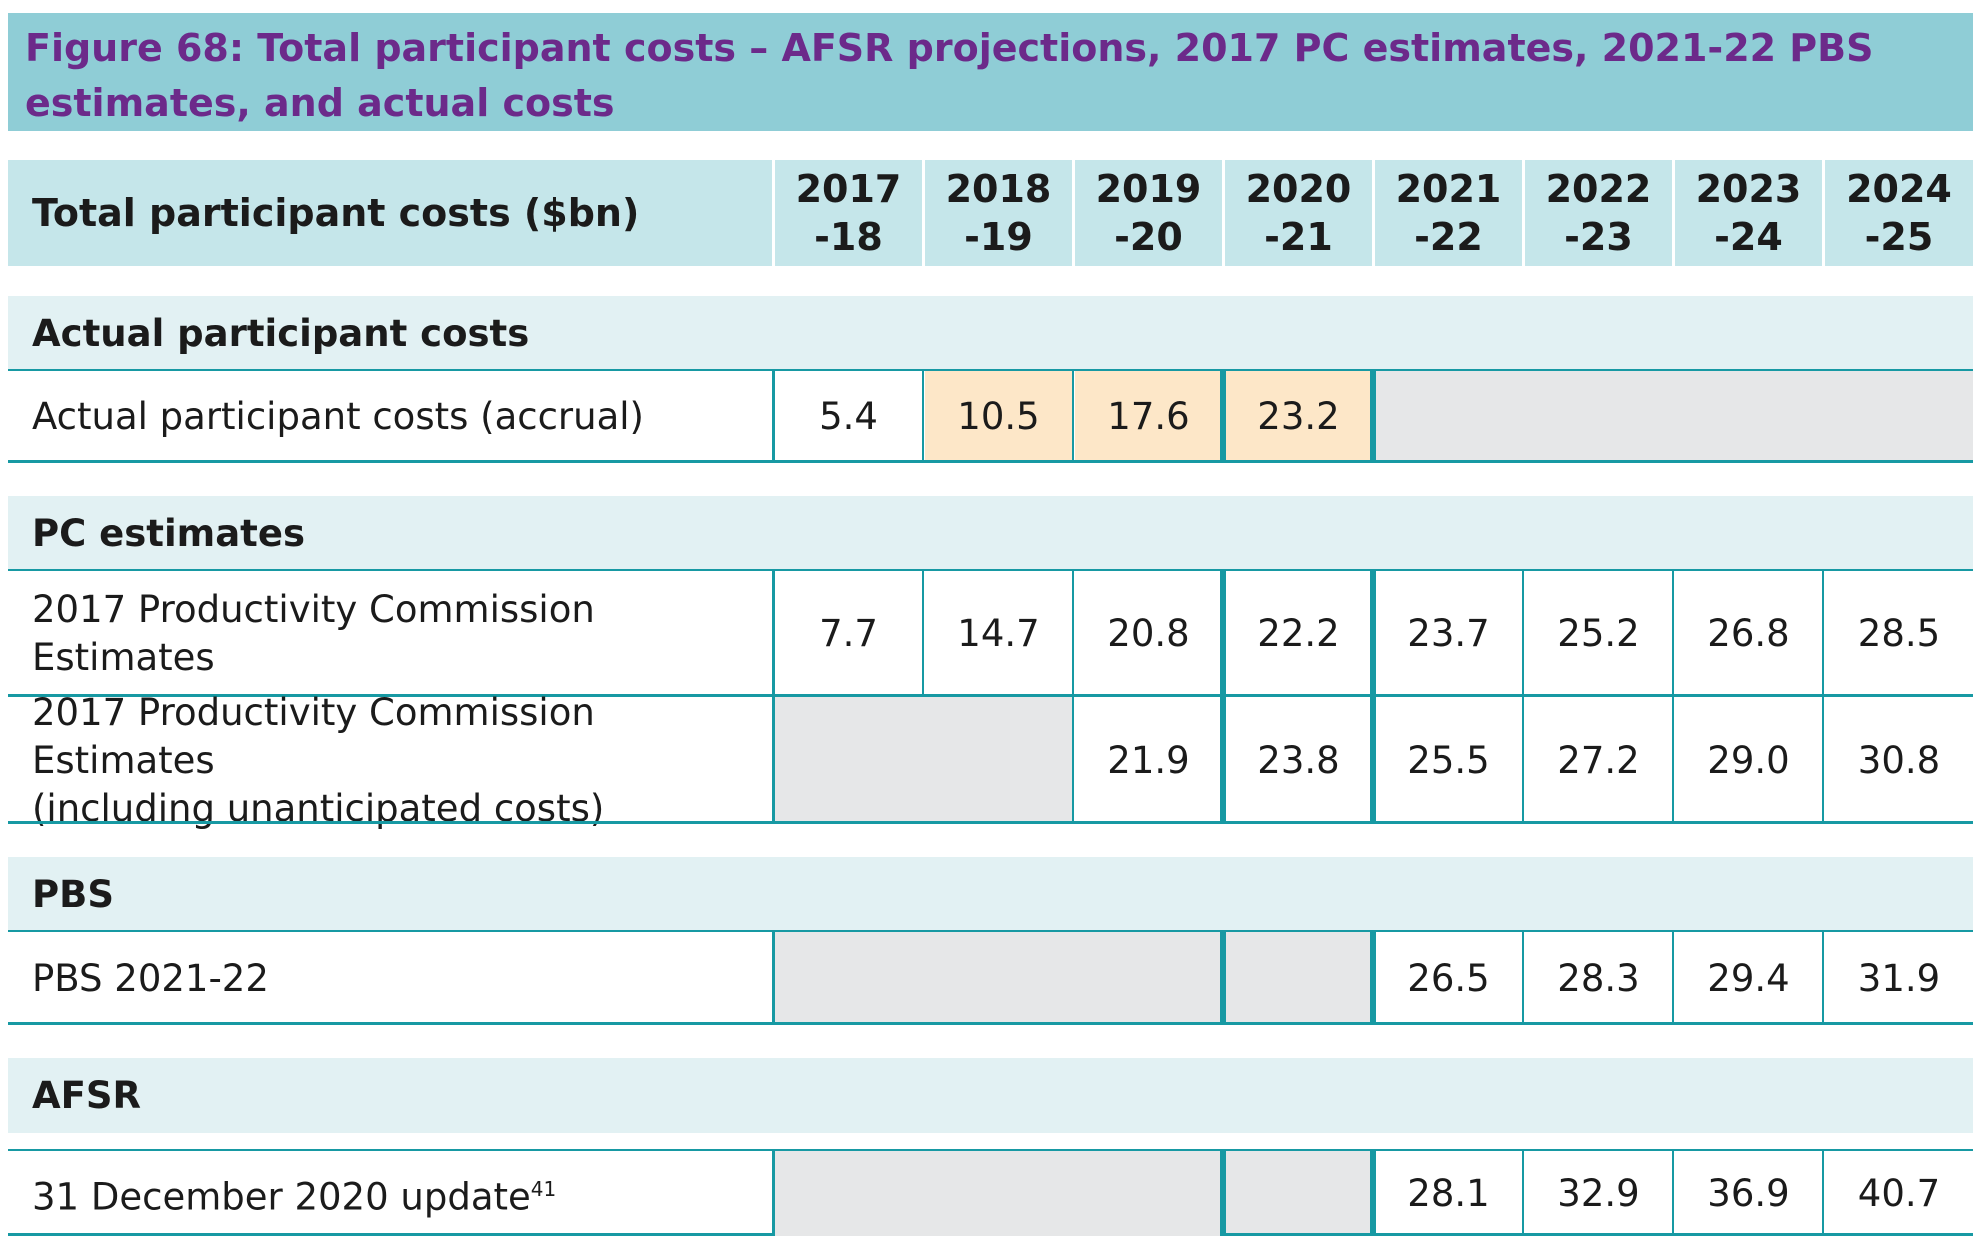  I want to click on value-cell: 40.7, so click(1899, 1193).